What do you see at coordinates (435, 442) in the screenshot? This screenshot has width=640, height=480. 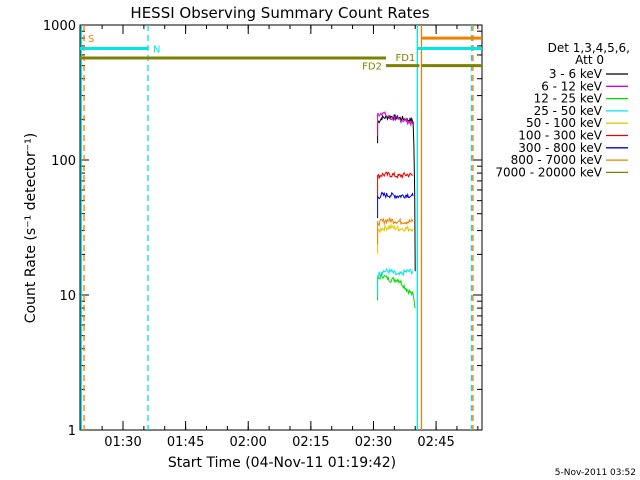 I see `x-tick-label: 02:45` at bounding box center [435, 442].